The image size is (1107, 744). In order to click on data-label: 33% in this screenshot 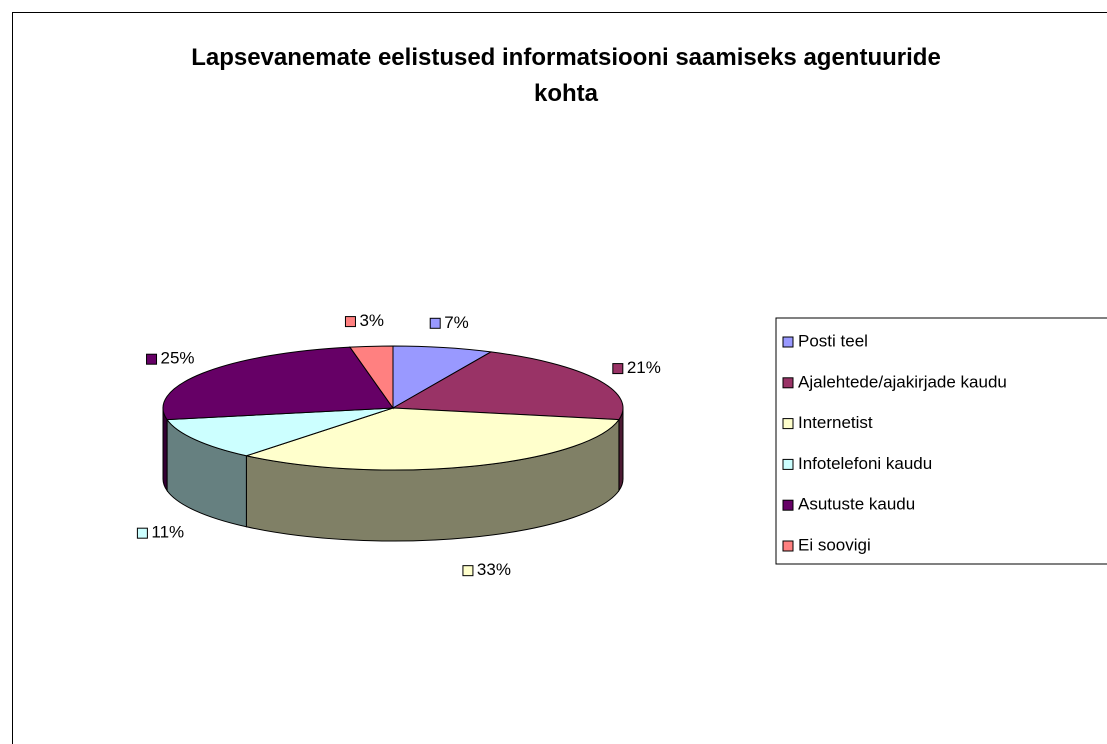, I will do `click(494, 569)`.